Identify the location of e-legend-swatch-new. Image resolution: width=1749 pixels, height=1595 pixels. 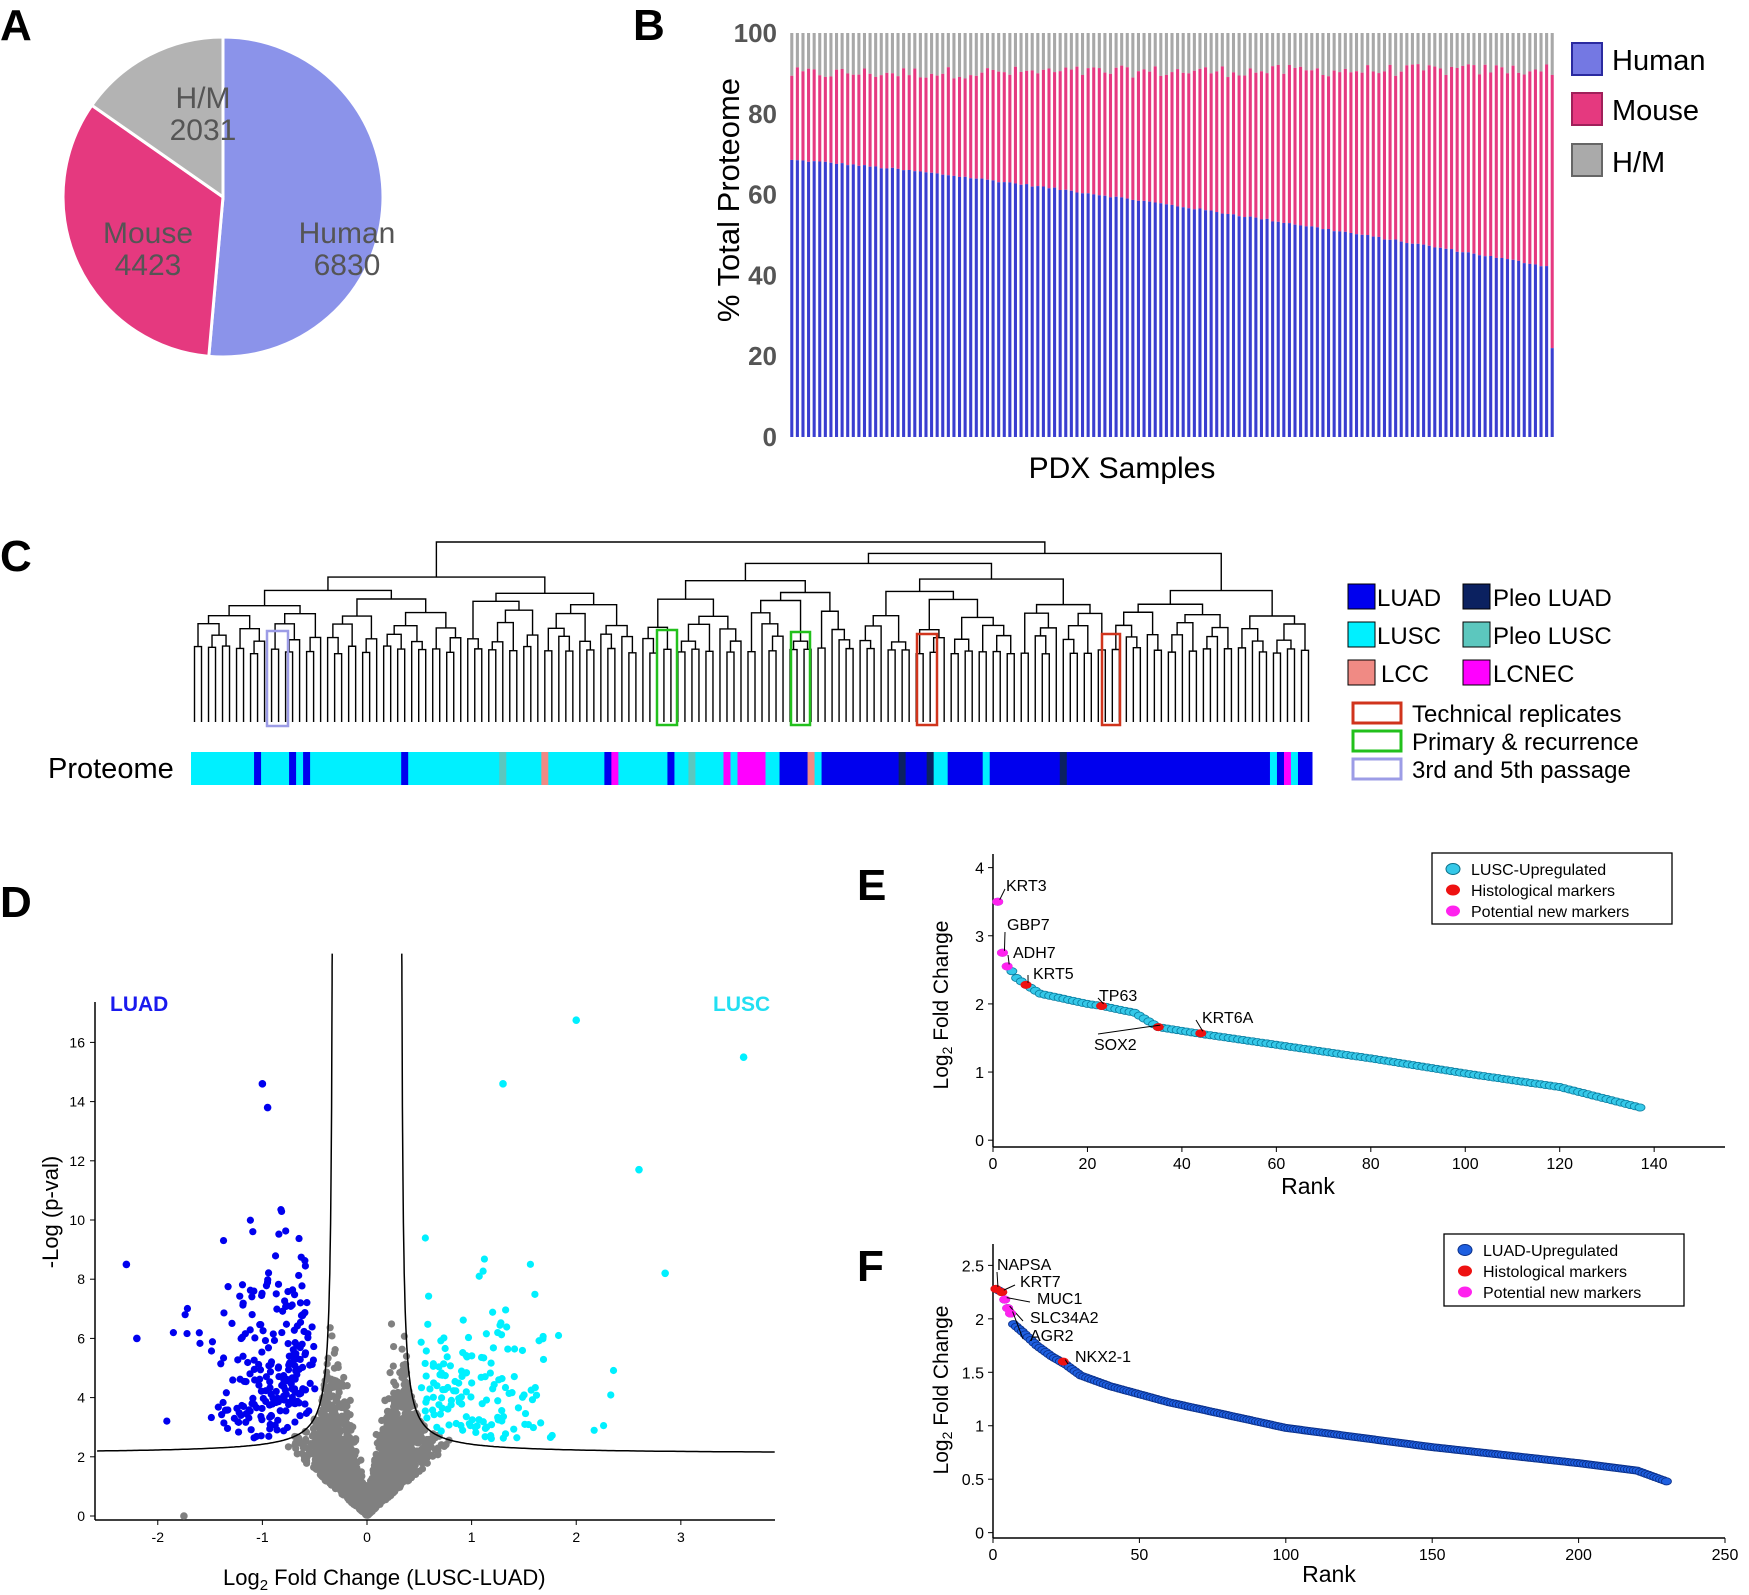
(1453, 911).